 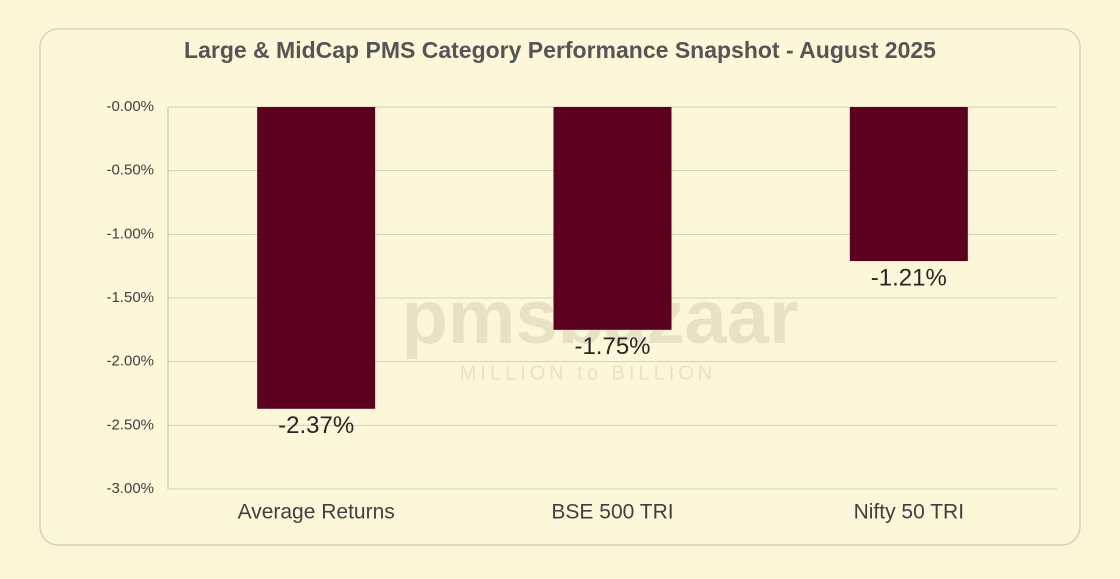 I want to click on y-tick-label: -0.50%, so click(x=130, y=170).